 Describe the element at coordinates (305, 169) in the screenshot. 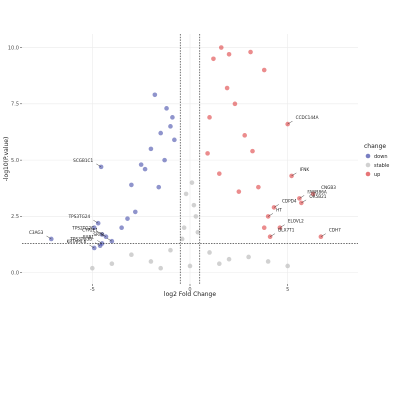

I see `gene-label-2: IFNK` at that location.